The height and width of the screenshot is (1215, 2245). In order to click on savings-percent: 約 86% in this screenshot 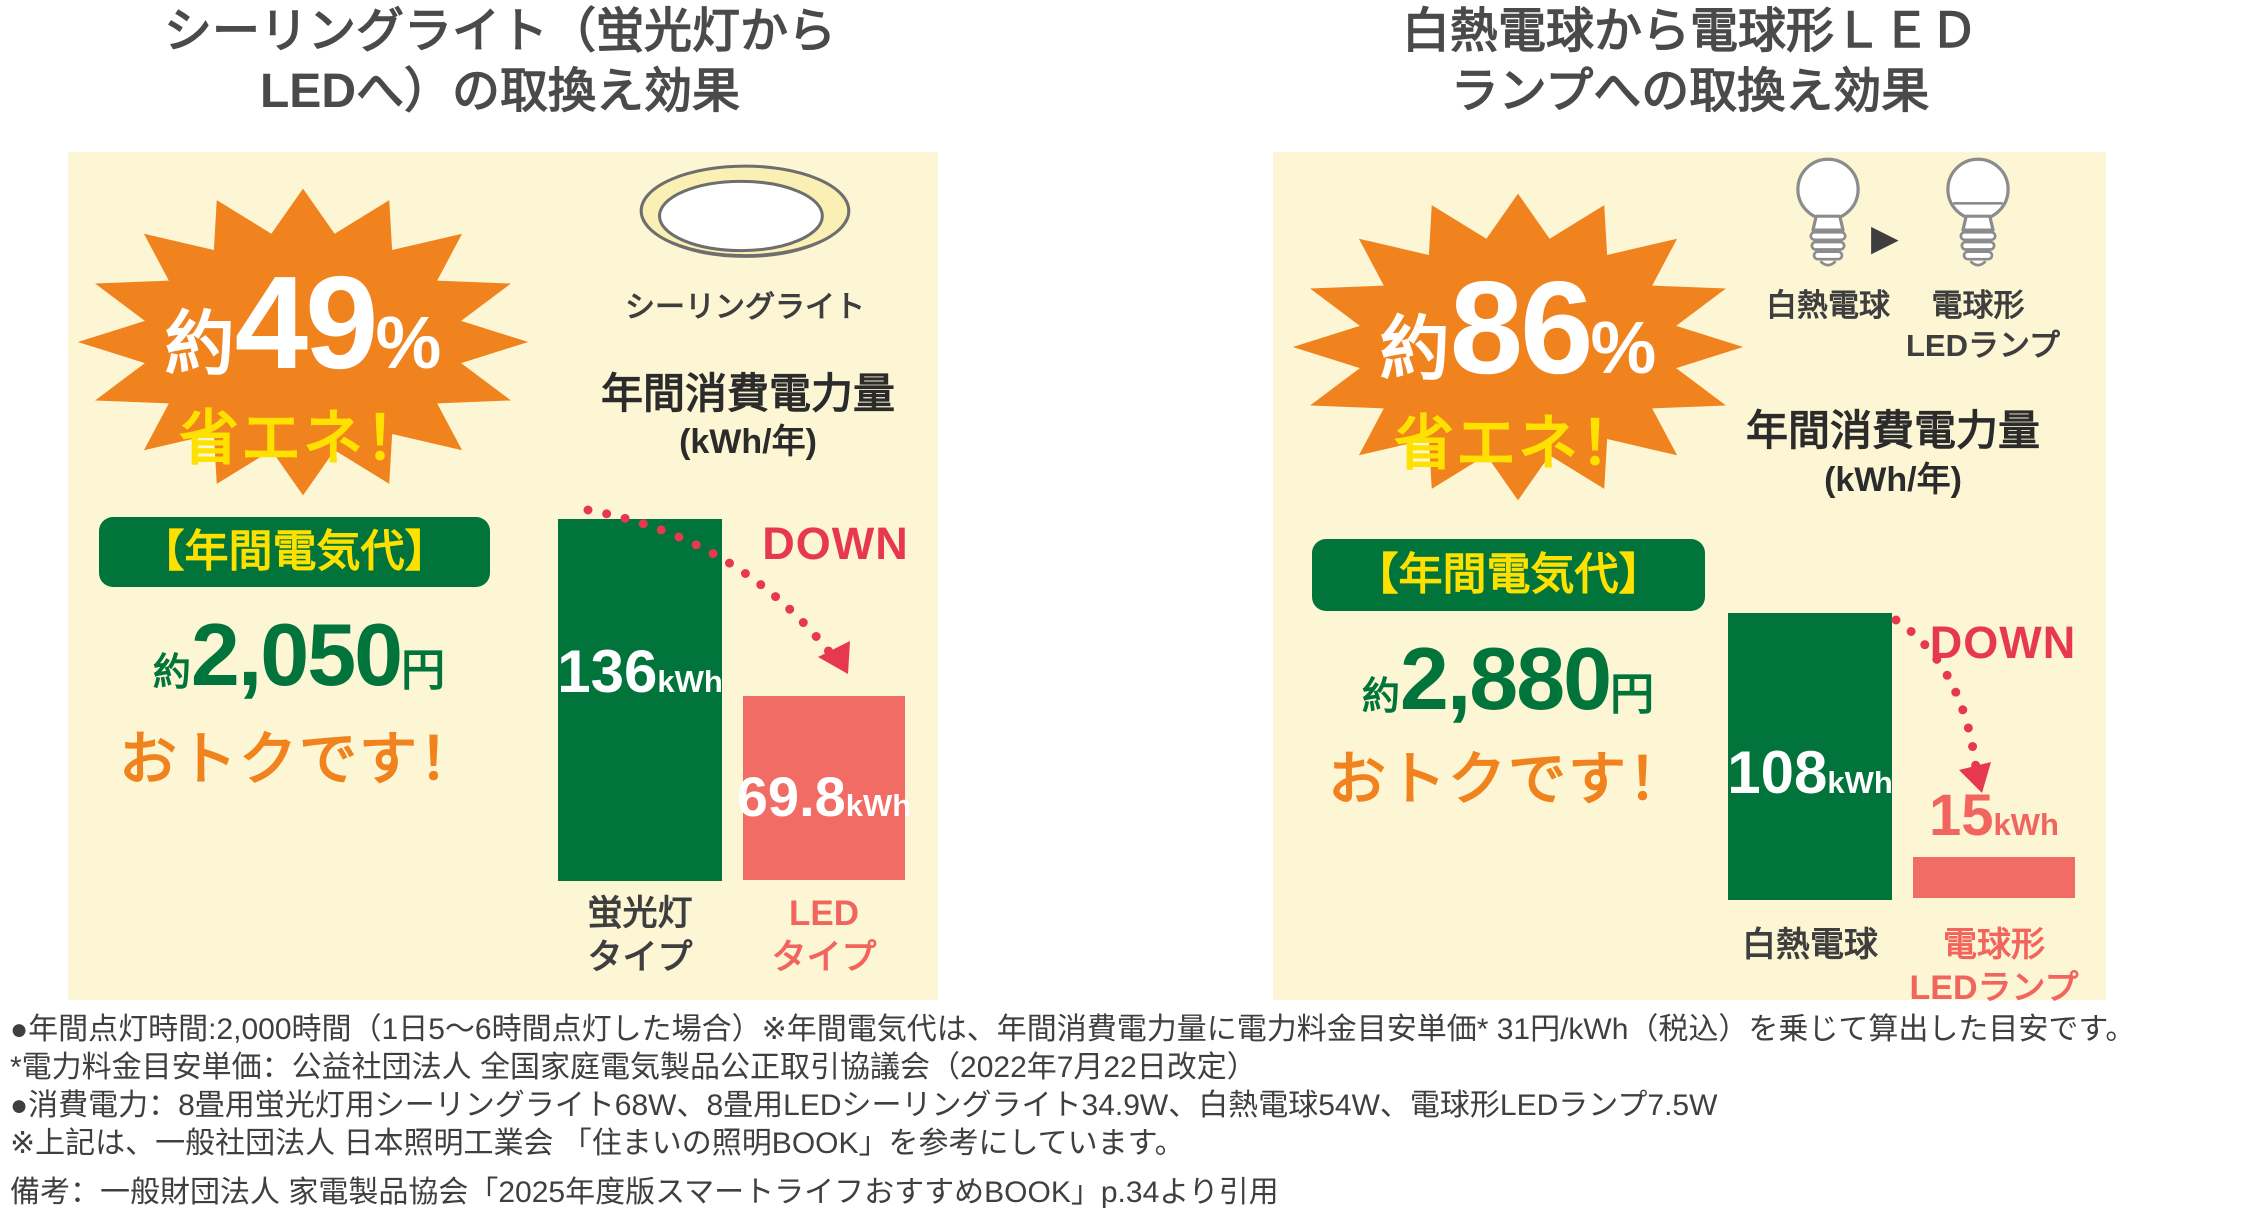, I will do `click(1518, 327)`.